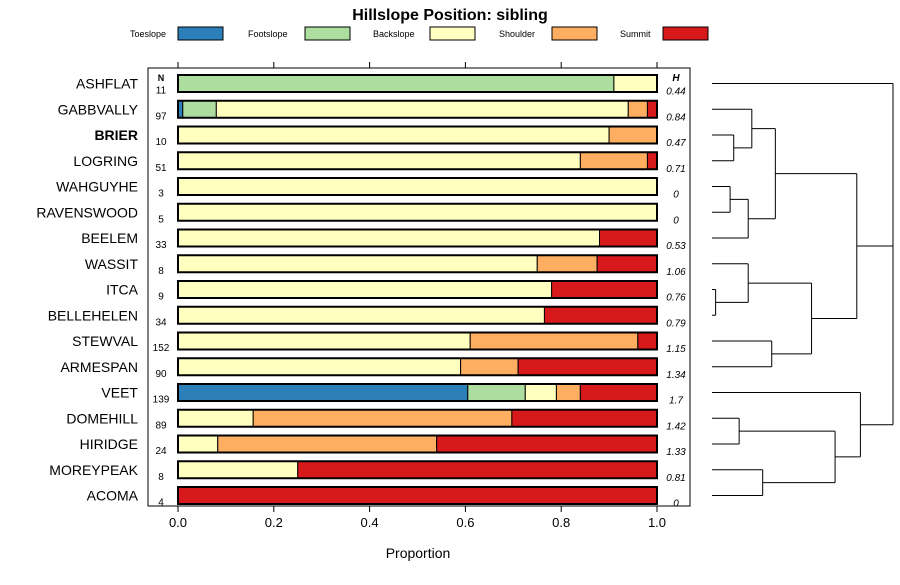 Image resolution: width=900 pixels, height=585 pixels. What do you see at coordinates (98, 109) in the screenshot?
I see `category-label: GABBVALLY` at bounding box center [98, 109].